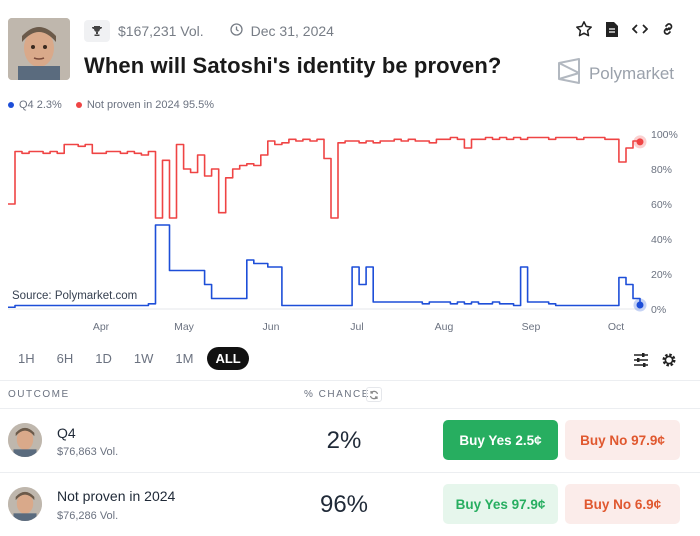 Image resolution: width=700 pixels, height=536 pixels. I want to click on document-icon, so click(612, 29).